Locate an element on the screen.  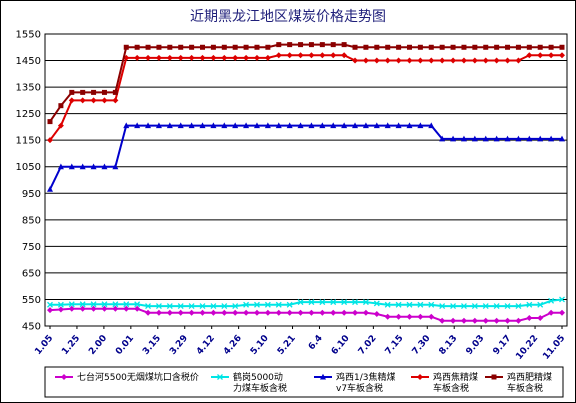
x-tick-label: 9.03 is located at coordinates (476, 345).